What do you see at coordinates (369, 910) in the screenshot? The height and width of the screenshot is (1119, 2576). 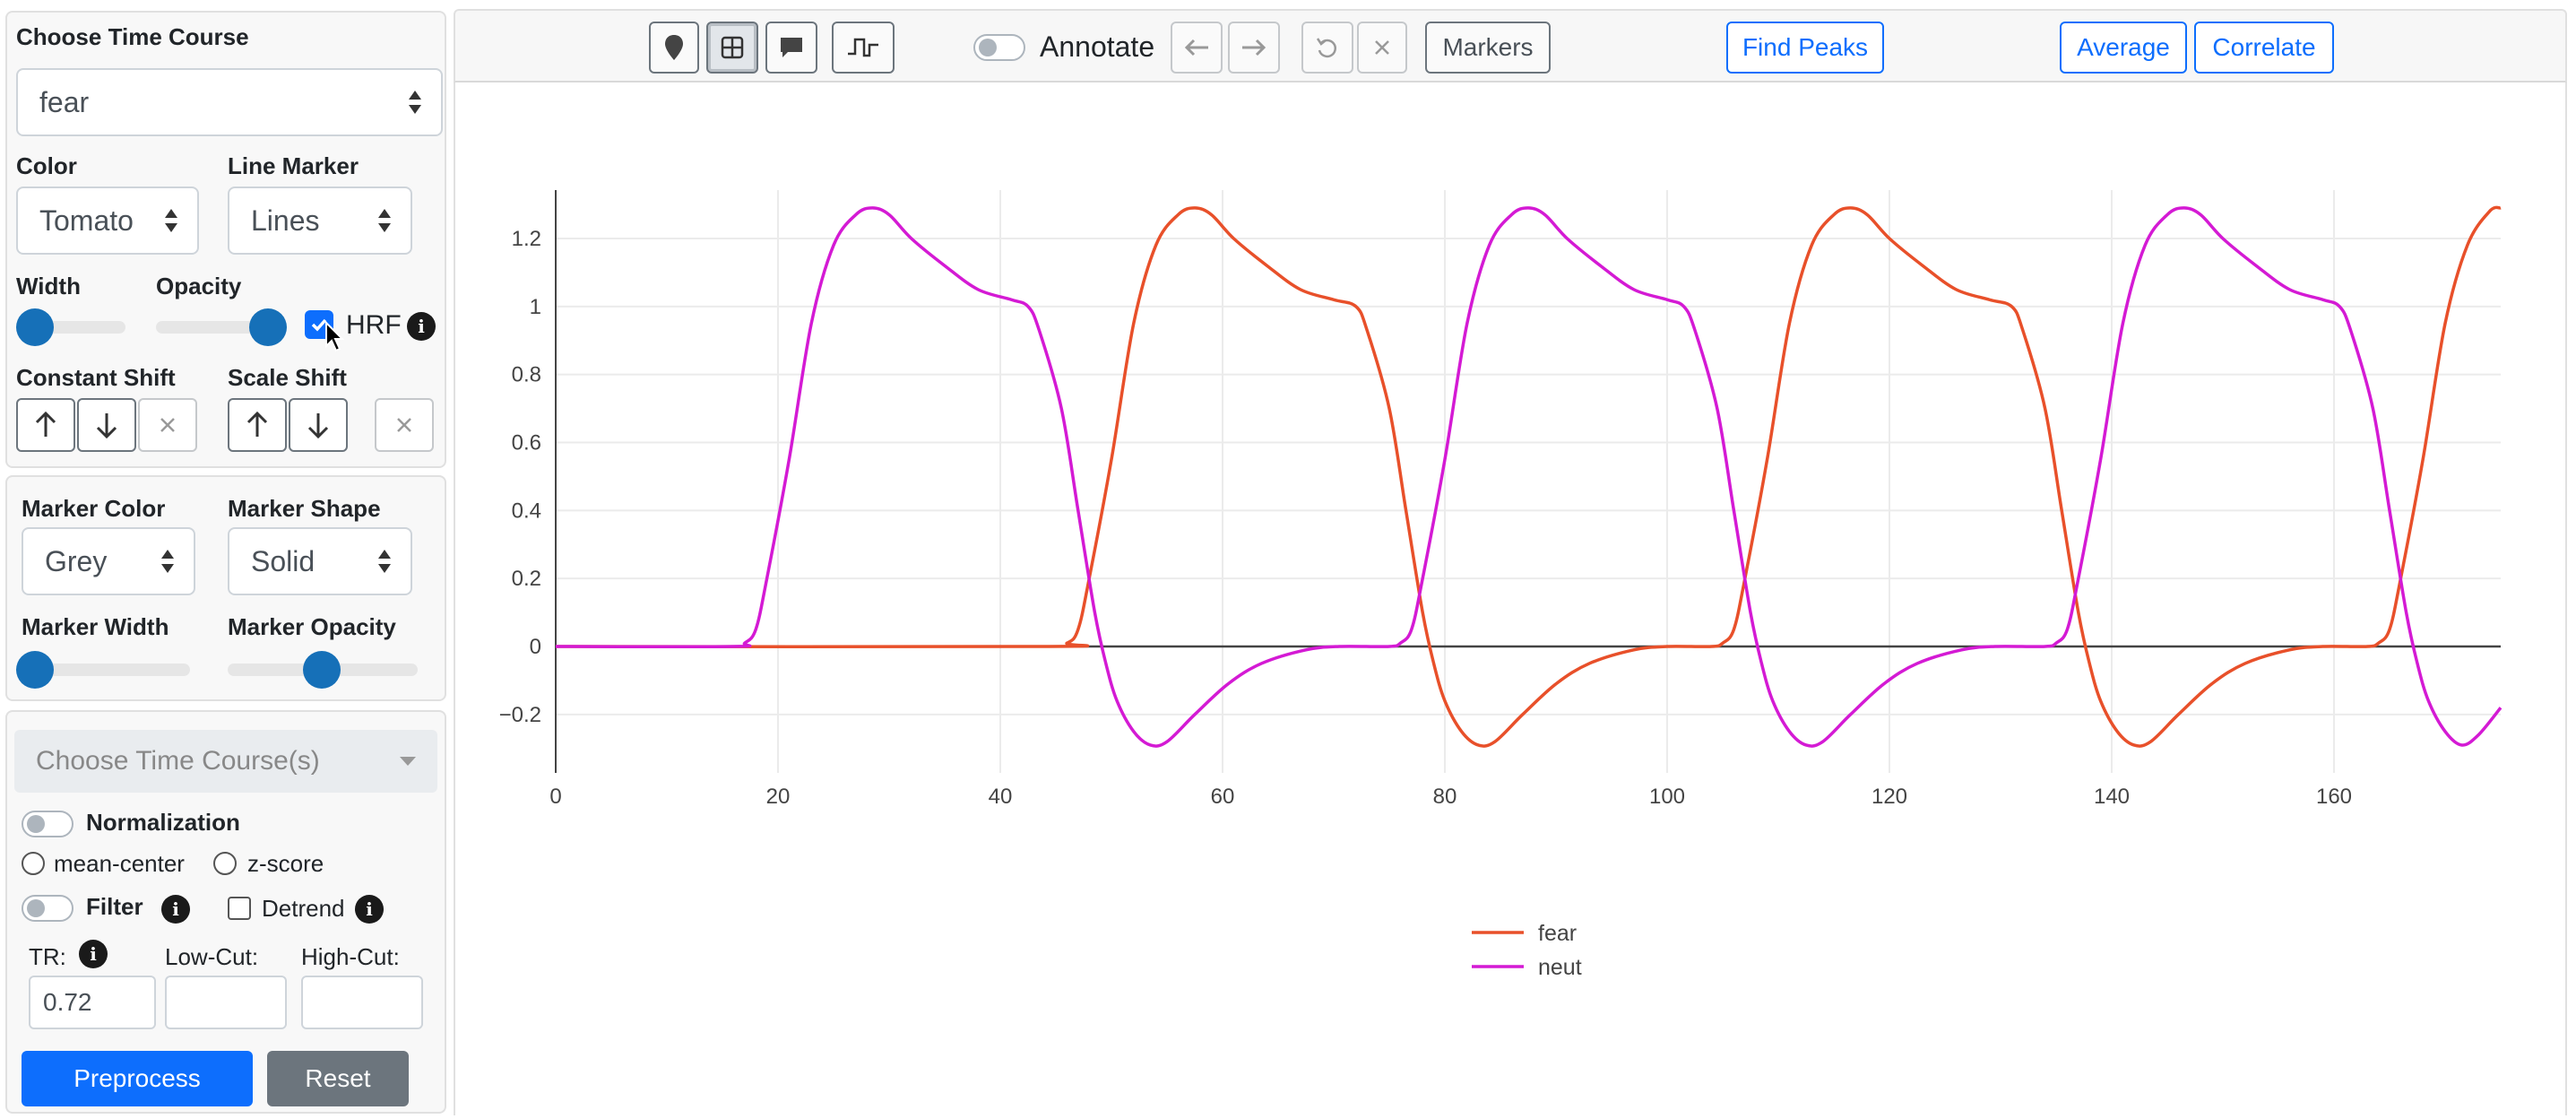 I see `detrend-info-icon: i` at bounding box center [369, 910].